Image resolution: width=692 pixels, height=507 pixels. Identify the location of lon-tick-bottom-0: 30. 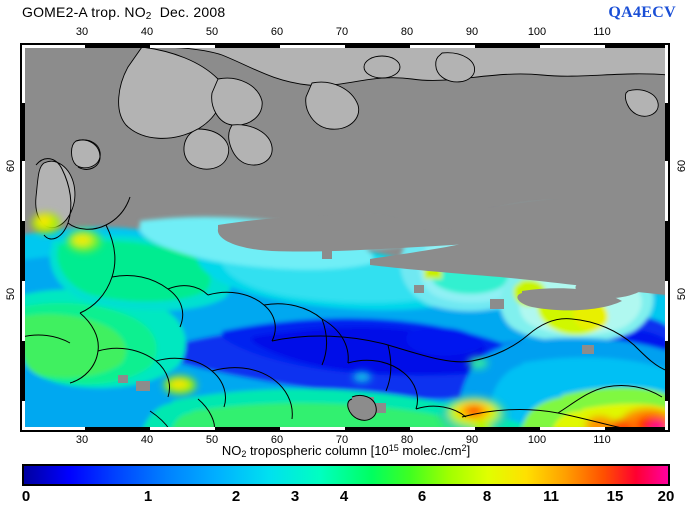
(82, 440).